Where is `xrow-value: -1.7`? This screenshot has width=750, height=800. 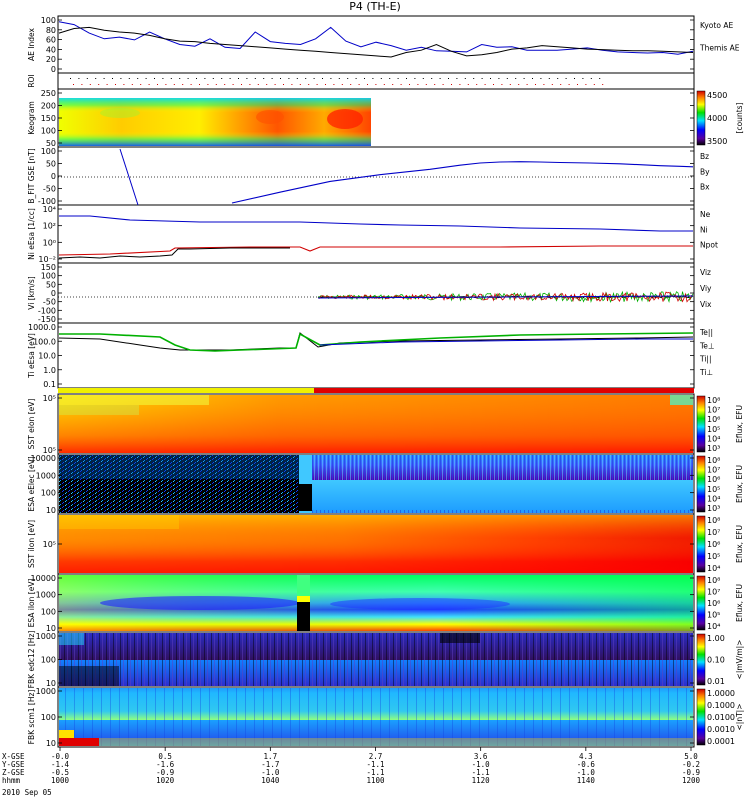
xrow-value: -1.7 is located at coordinates (270, 764).